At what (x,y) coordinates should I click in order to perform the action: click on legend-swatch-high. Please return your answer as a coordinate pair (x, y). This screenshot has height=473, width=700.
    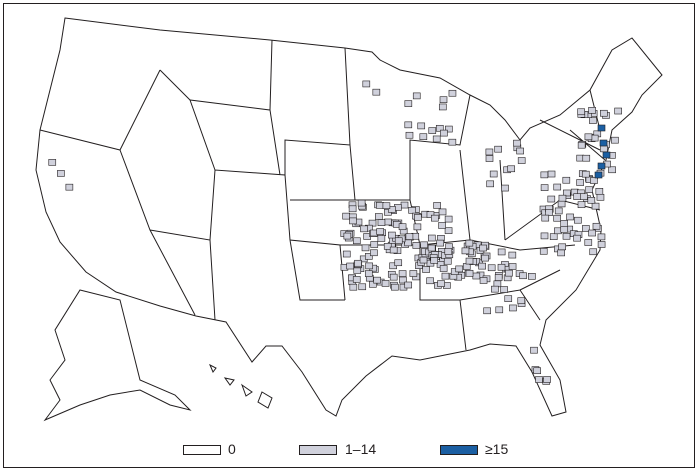
    Looking at the image, I should click on (459, 450).